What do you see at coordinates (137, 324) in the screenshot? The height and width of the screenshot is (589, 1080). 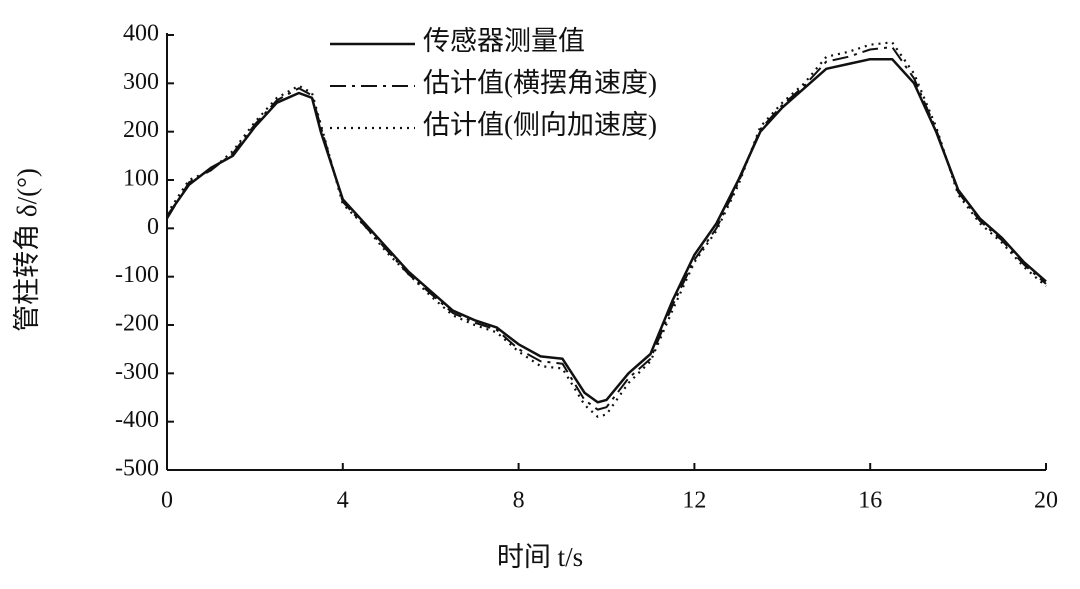 I see `y-tick-label: -200` at bounding box center [137, 324].